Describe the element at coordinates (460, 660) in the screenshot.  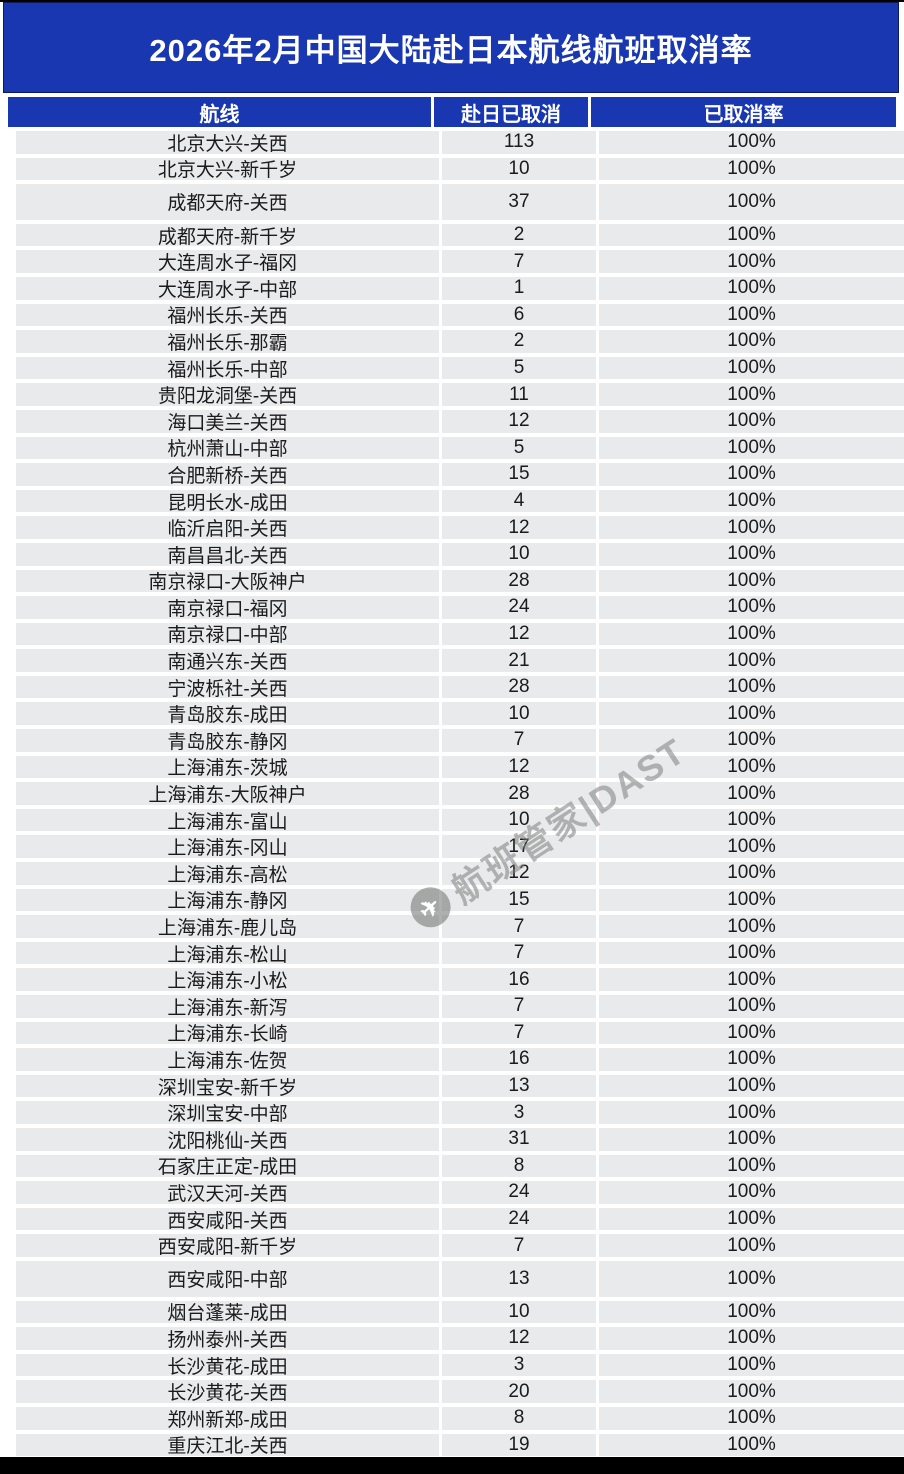
I see `table-row: 南通兴东-关西 21 100%` at that location.